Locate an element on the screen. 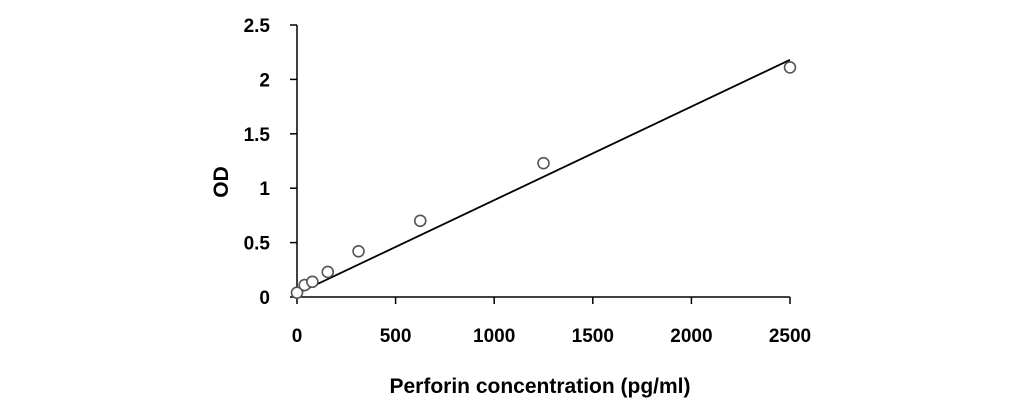 Image resolution: width=1031 pixels, height=409 pixels. x-tick-label: 2500 is located at coordinates (790, 336).